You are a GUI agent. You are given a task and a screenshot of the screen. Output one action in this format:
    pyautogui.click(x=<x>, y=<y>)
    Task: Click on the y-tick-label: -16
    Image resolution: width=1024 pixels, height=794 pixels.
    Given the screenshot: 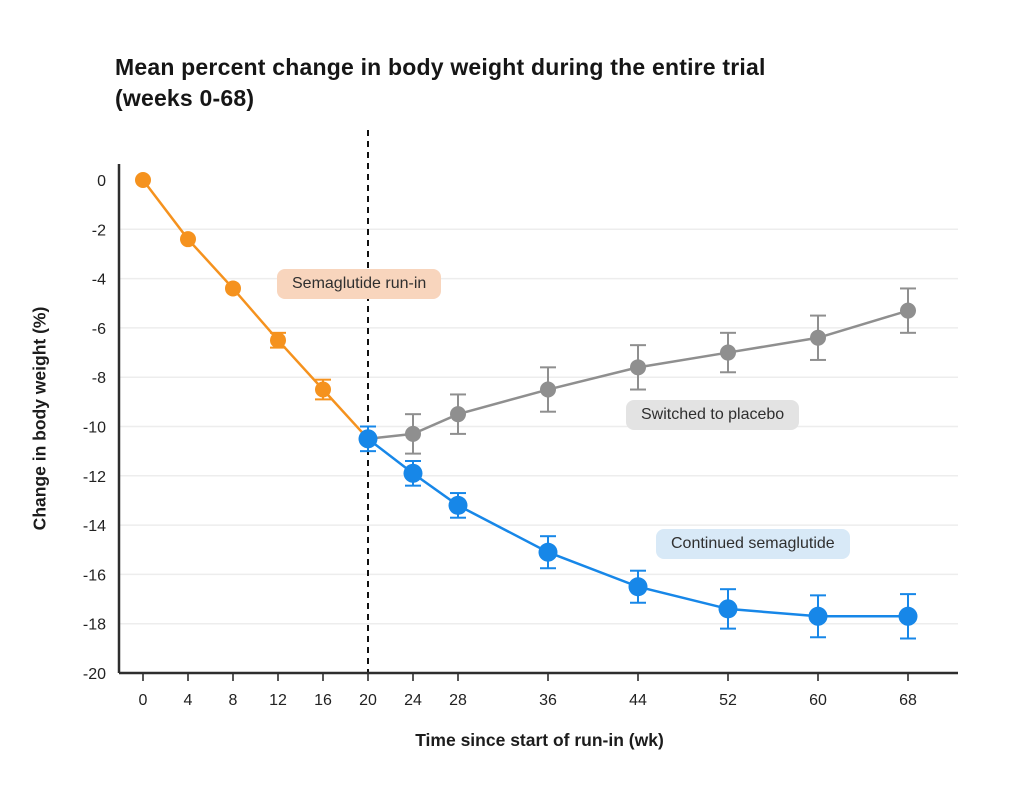 What is the action you would take?
    pyautogui.click(x=94, y=575)
    